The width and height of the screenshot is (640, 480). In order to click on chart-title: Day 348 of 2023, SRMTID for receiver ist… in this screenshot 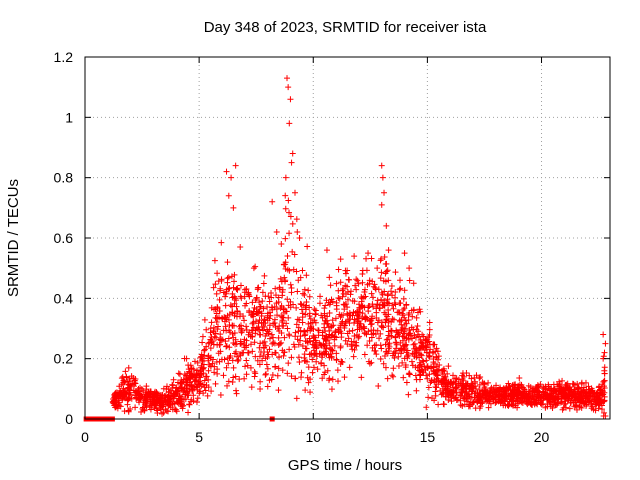, I will do `click(345, 27)`.